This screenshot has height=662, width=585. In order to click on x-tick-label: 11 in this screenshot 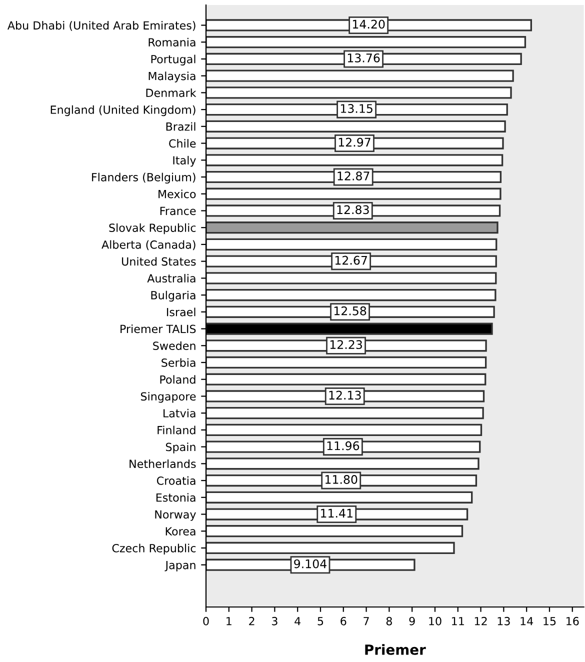, I will do `click(458, 621)`.